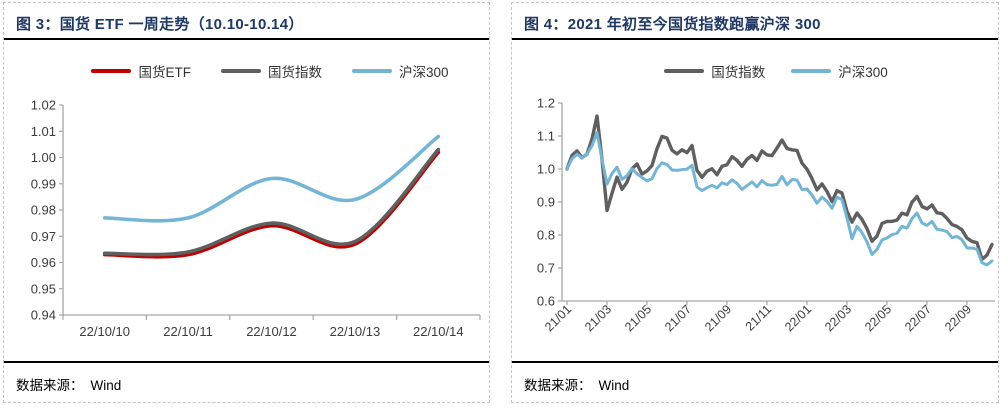  What do you see at coordinates (918, 318) in the screenshot?
I see `x-tick-label: 22/07` at bounding box center [918, 318].